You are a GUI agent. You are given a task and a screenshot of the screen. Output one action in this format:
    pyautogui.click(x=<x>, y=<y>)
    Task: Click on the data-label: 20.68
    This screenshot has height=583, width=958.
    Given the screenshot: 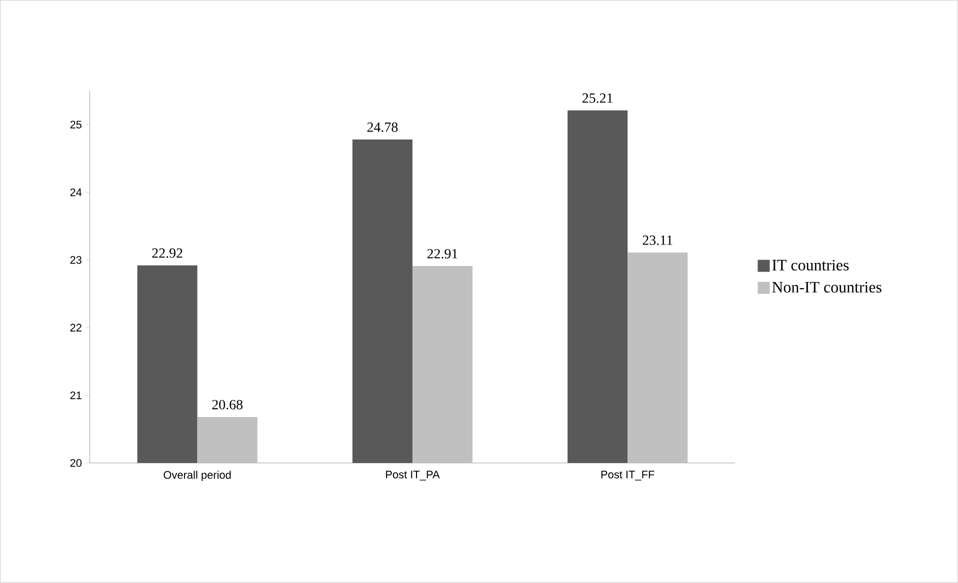 What is the action you would take?
    pyautogui.click(x=227, y=405)
    